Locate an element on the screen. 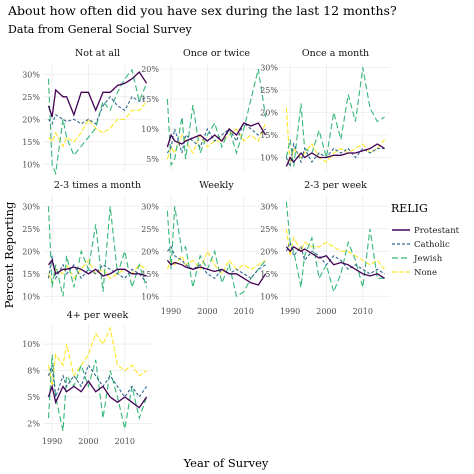 Image resolution: width=474 pixels, height=474 pixels. legend-label-jewish: Jewish is located at coordinates (428, 259).